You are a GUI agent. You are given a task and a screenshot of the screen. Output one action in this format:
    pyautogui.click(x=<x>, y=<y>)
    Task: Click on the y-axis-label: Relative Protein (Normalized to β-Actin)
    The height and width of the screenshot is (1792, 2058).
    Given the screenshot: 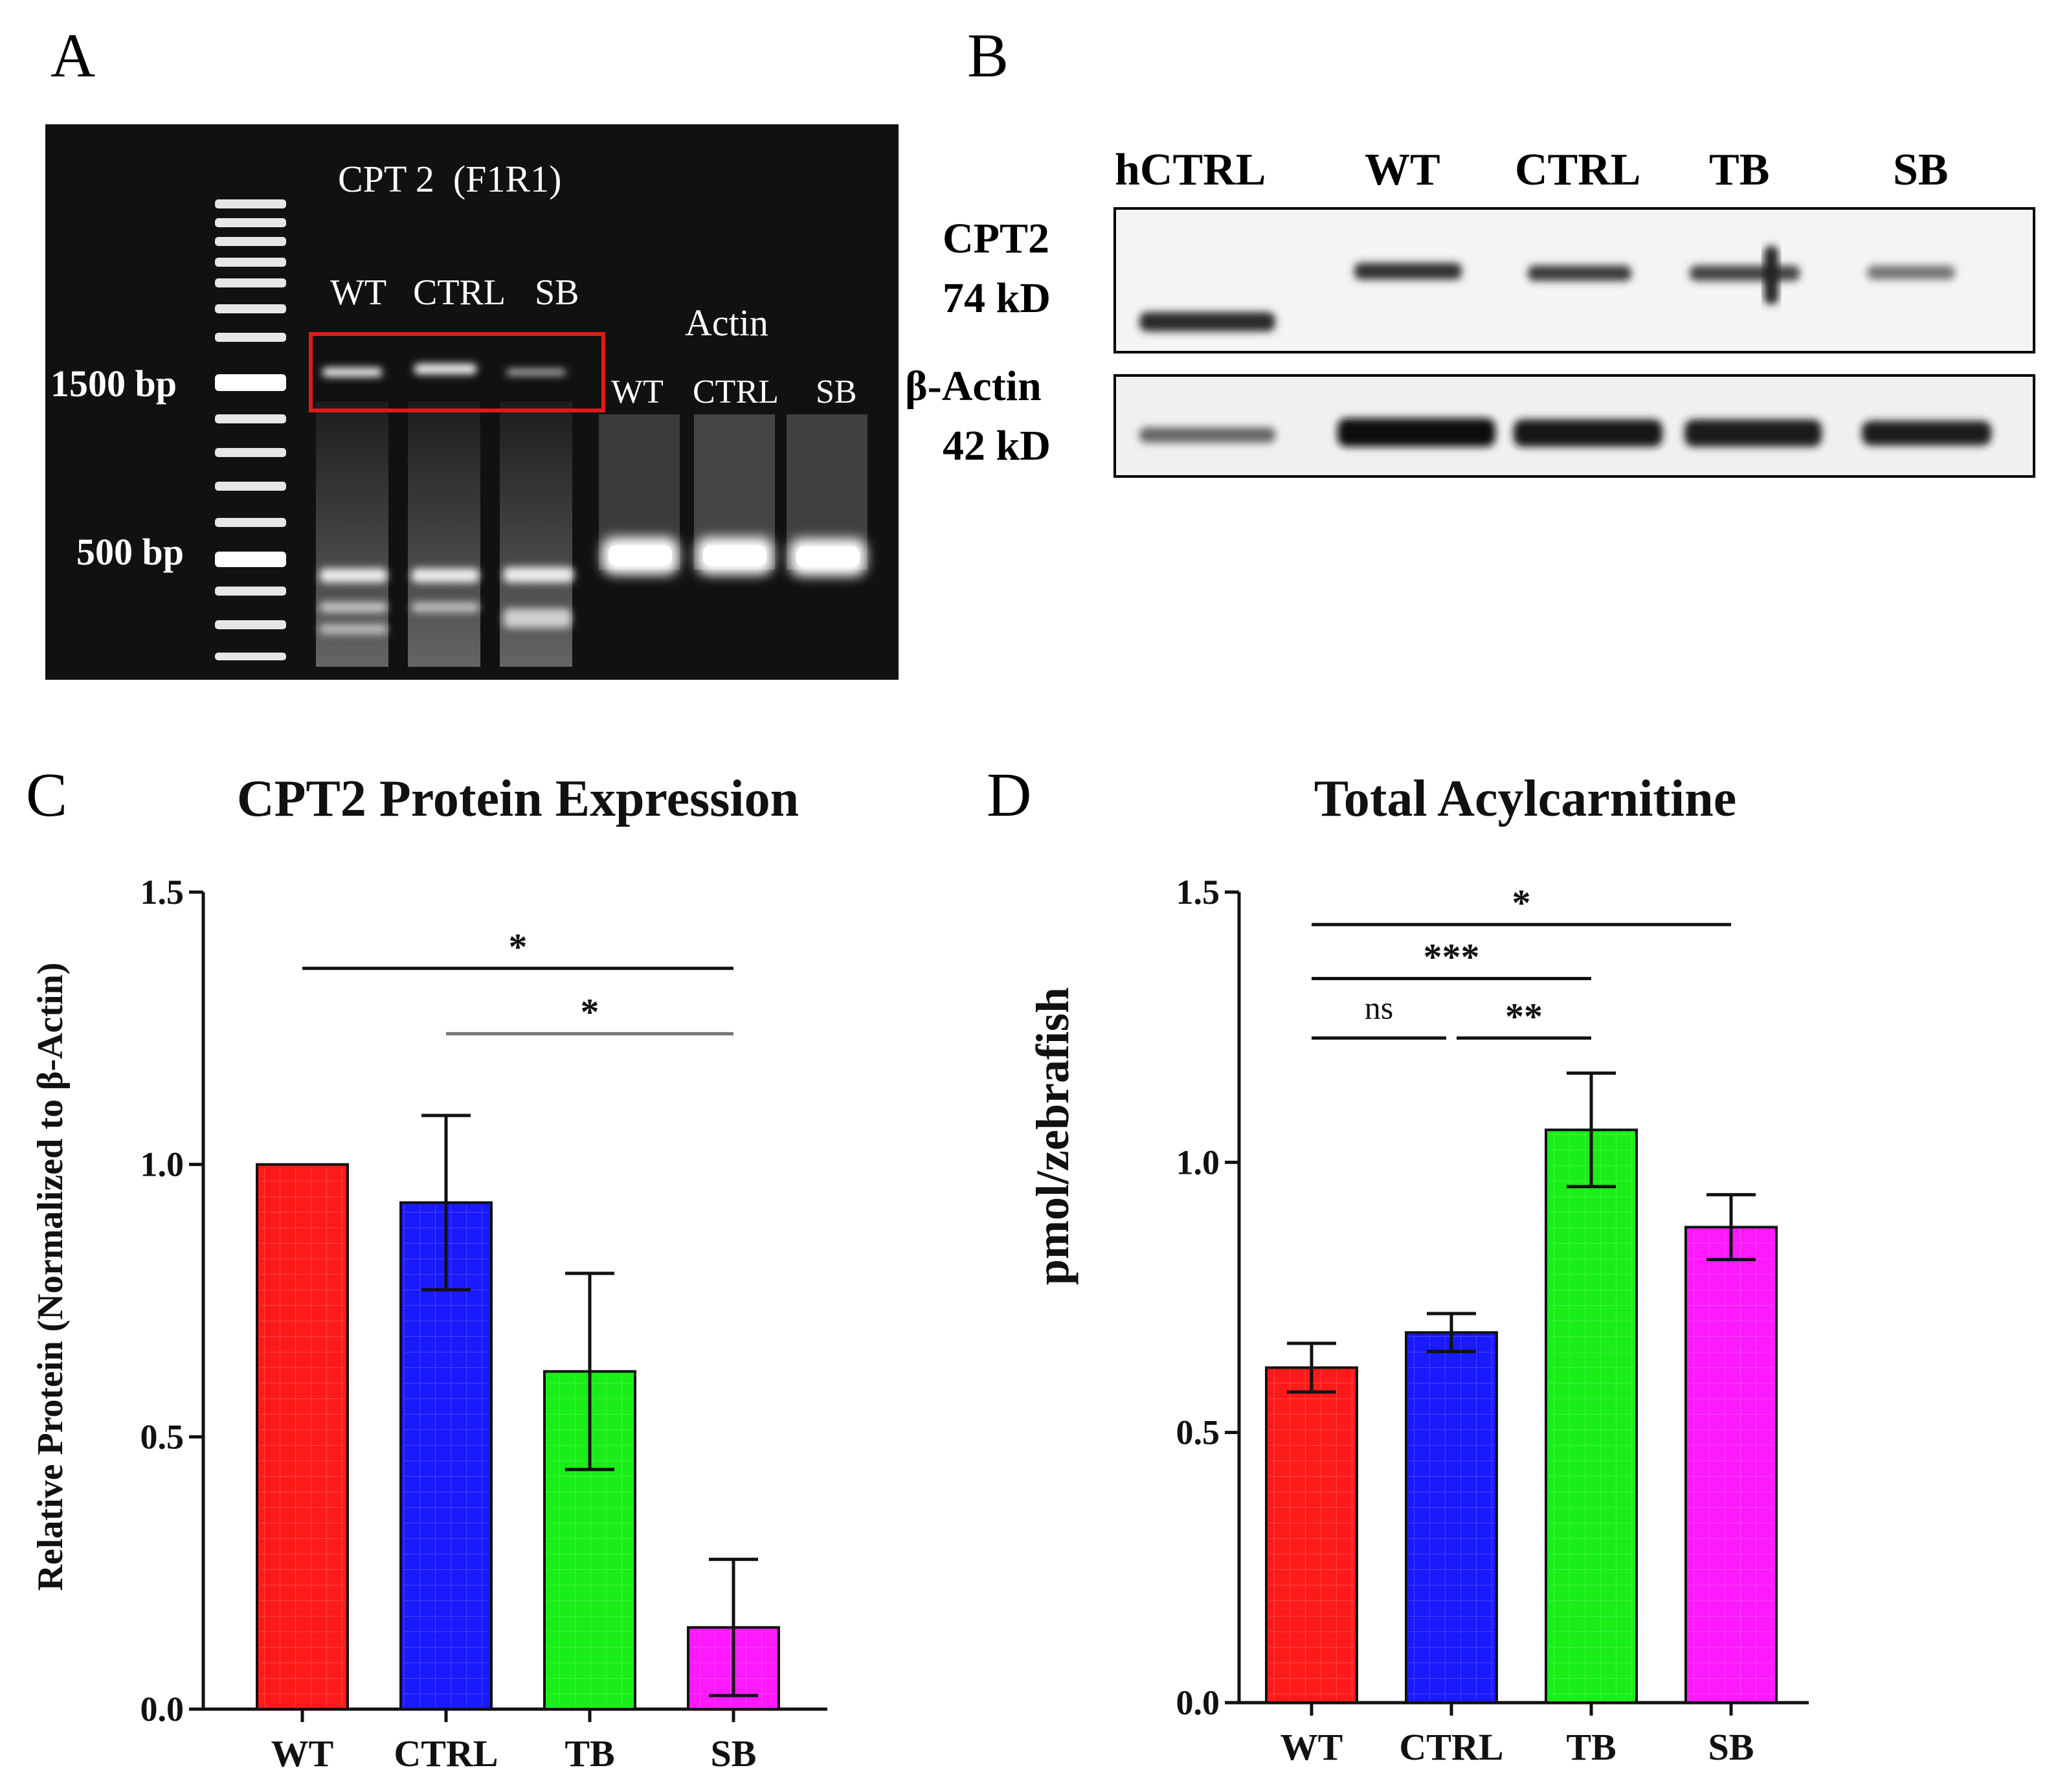 What is the action you would take?
    pyautogui.click(x=50, y=1277)
    